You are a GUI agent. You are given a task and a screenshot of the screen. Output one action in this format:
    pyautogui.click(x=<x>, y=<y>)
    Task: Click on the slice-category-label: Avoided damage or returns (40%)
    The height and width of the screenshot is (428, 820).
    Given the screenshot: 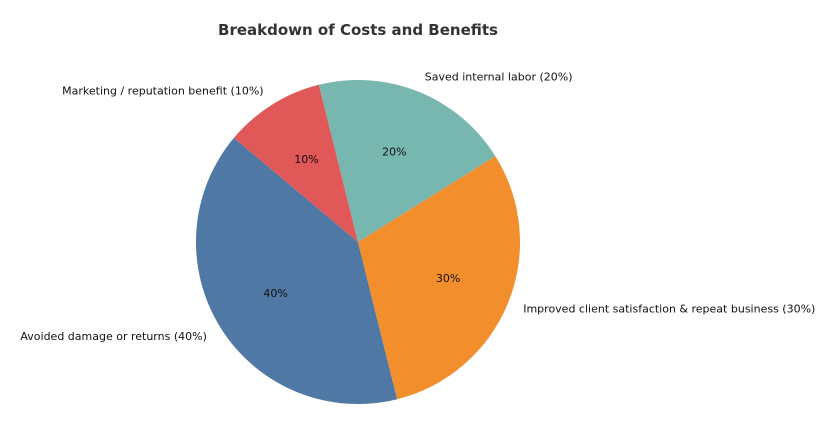 What is the action you would take?
    pyautogui.click(x=113, y=336)
    